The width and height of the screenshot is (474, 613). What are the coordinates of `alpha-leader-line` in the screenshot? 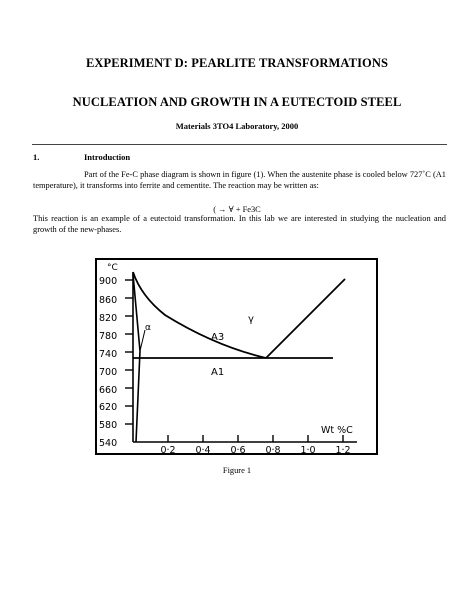 It's located at (142, 340).